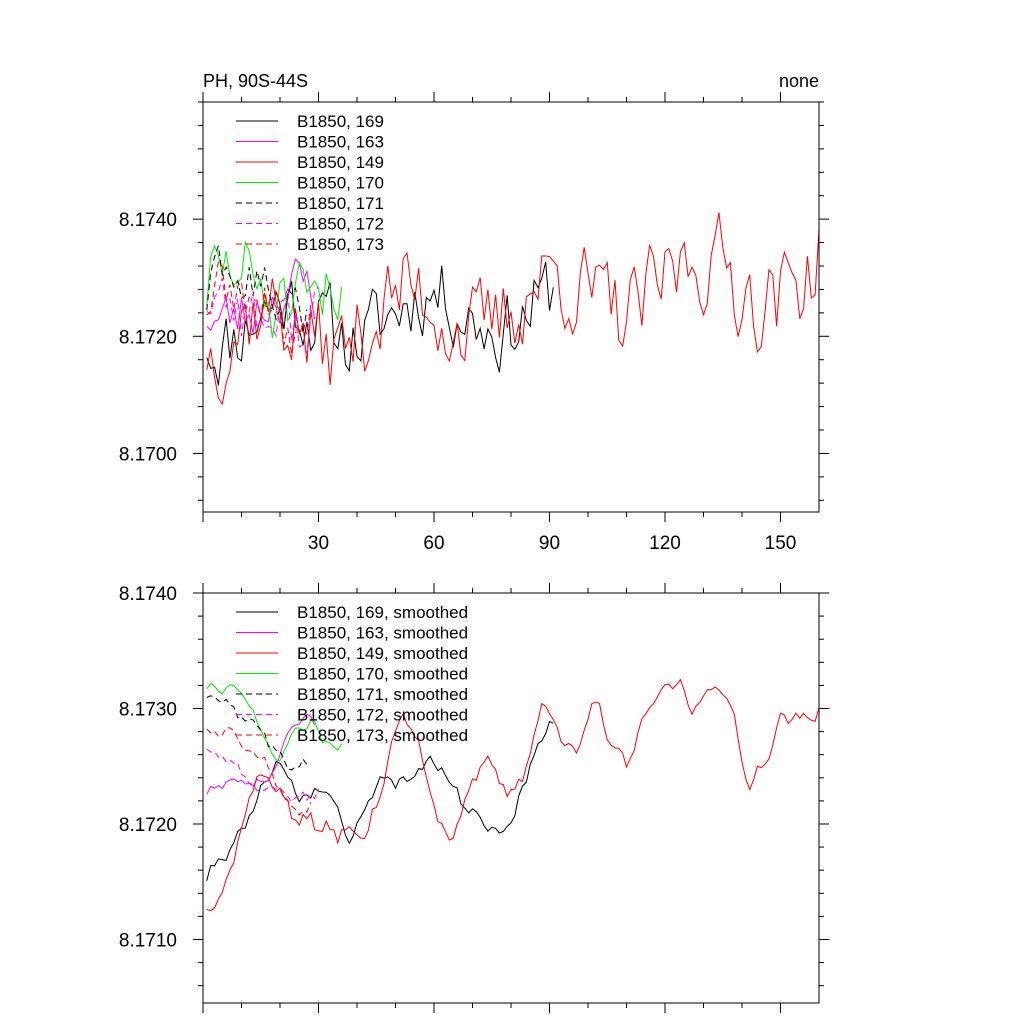 The height and width of the screenshot is (1024, 1024). Describe the element at coordinates (340, 203) in the screenshot. I see `legend-label: B1850, 171` at that location.